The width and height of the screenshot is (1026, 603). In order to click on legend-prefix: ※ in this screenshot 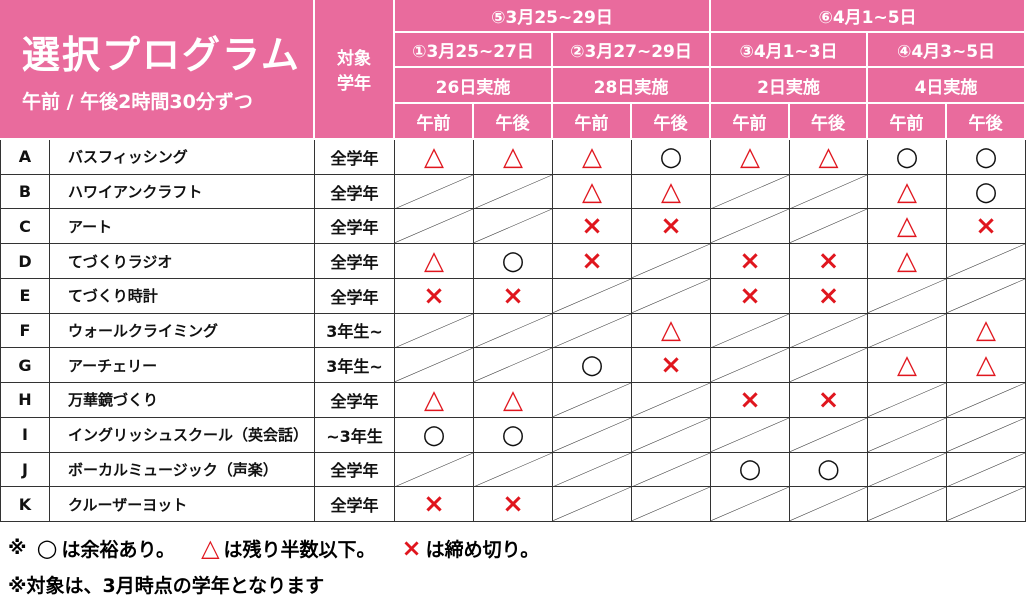, I will do `click(17, 548)`.